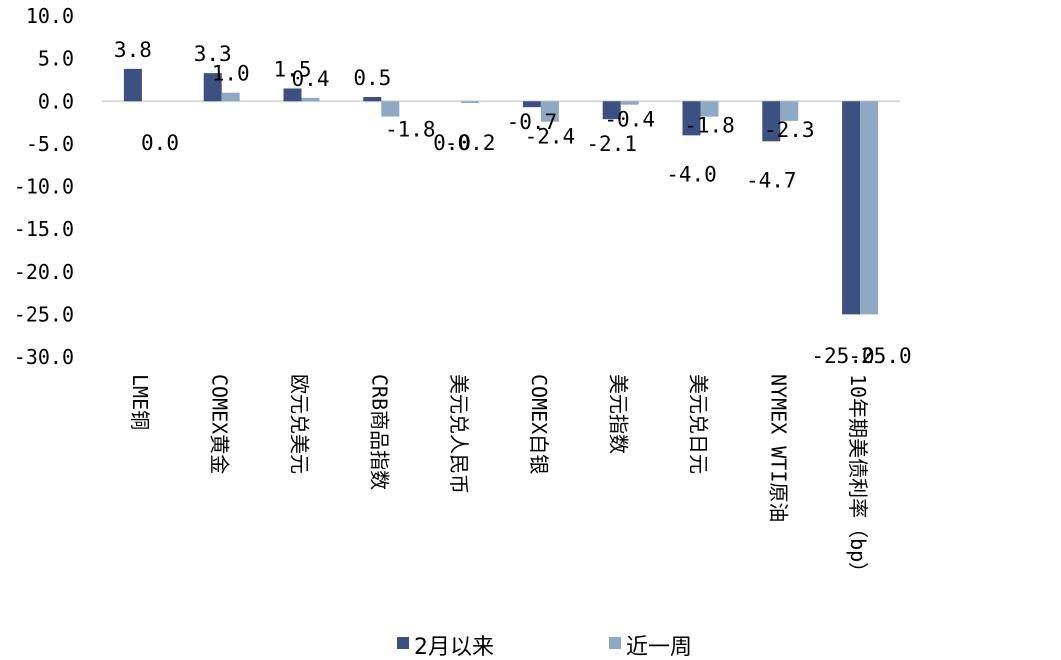 This screenshot has height=660, width=1061. What do you see at coordinates (133, 50) in the screenshot?
I see `data-label: 3.8` at bounding box center [133, 50].